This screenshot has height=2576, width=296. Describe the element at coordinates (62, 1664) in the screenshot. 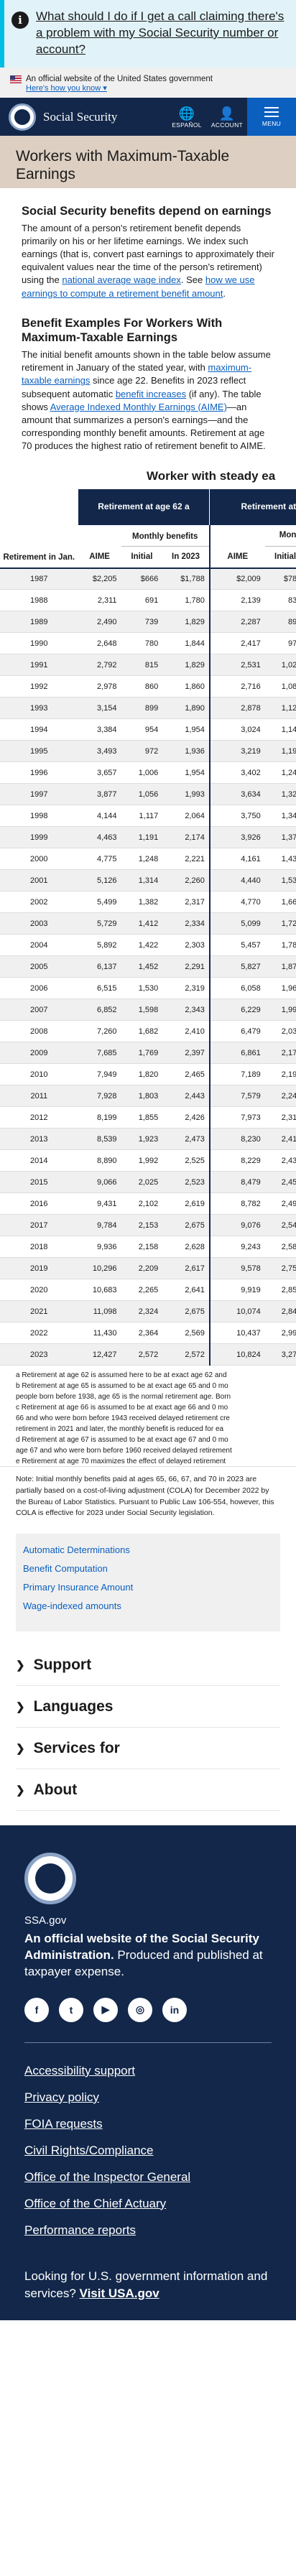

I see `accordion-label: Support` at that location.